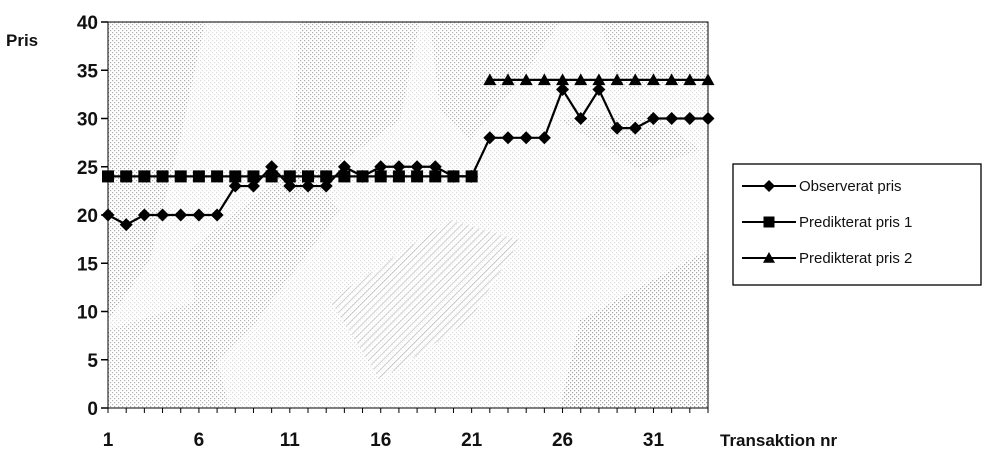 The width and height of the screenshot is (984, 453). What do you see at coordinates (88, 168) in the screenshot?
I see `y-tick-label: 25` at bounding box center [88, 168].